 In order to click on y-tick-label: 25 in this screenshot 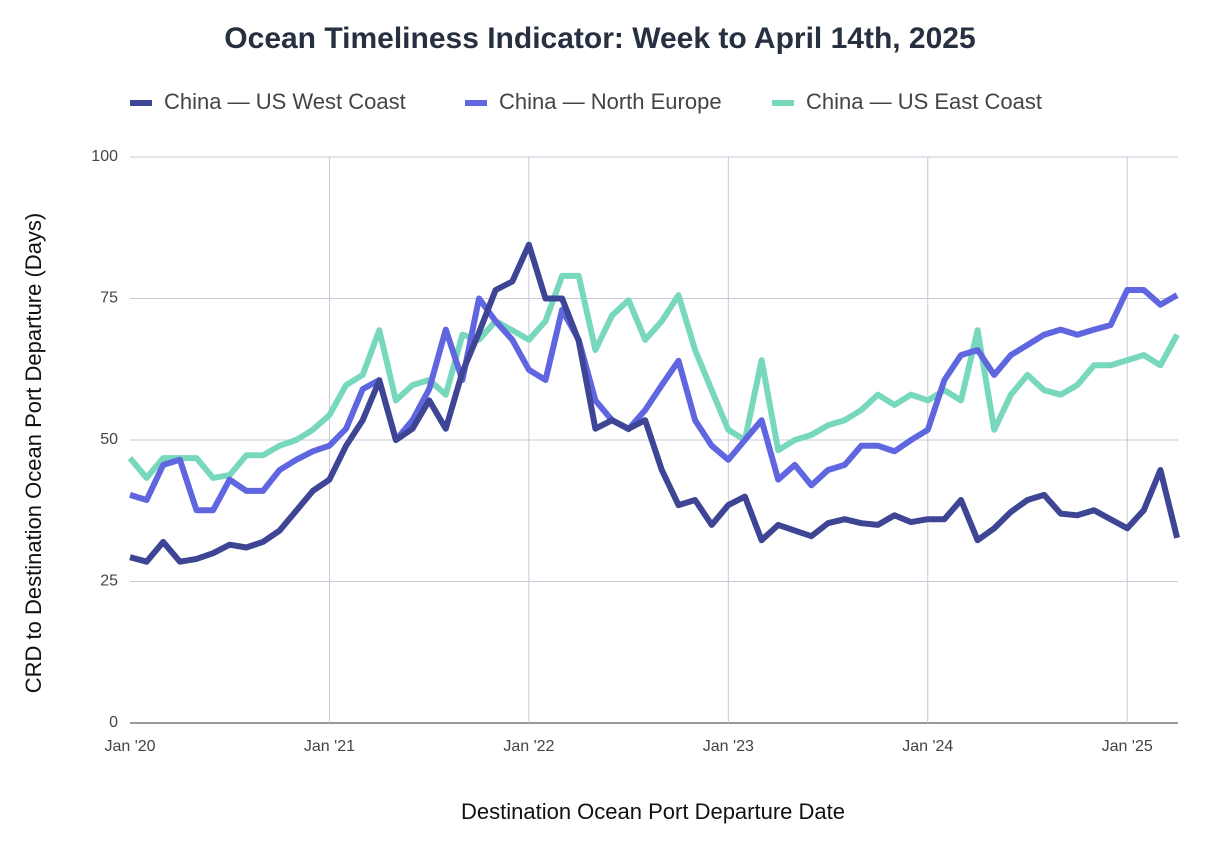, I will do `click(109, 581)`.